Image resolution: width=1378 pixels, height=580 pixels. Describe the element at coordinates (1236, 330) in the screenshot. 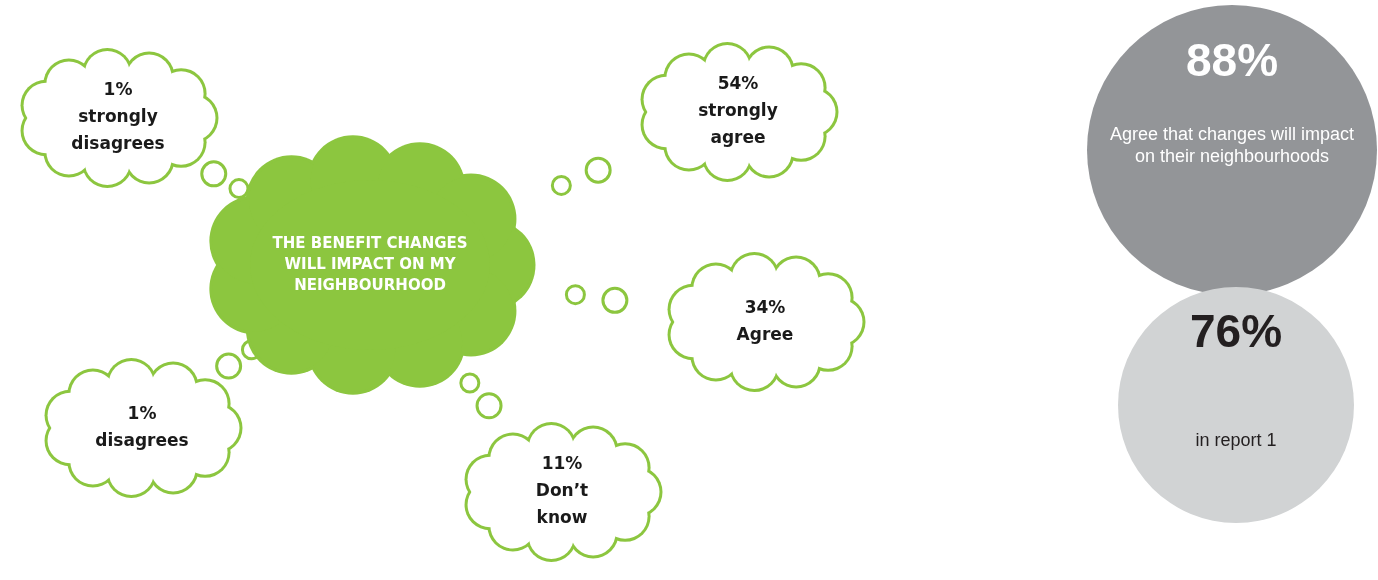

I see `data-label: 76%` at that location.